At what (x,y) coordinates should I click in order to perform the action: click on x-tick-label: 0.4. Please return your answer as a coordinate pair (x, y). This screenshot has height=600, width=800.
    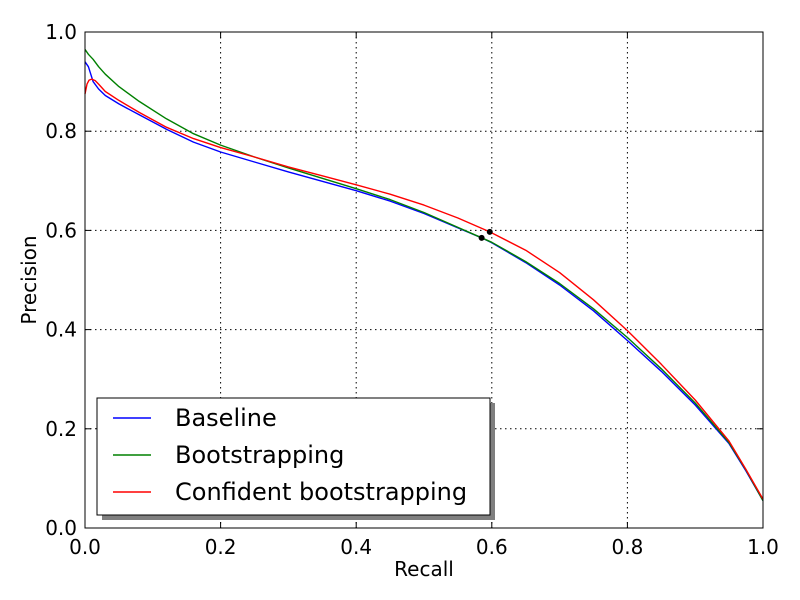
    Looking at the image, I should click on (356, 547).